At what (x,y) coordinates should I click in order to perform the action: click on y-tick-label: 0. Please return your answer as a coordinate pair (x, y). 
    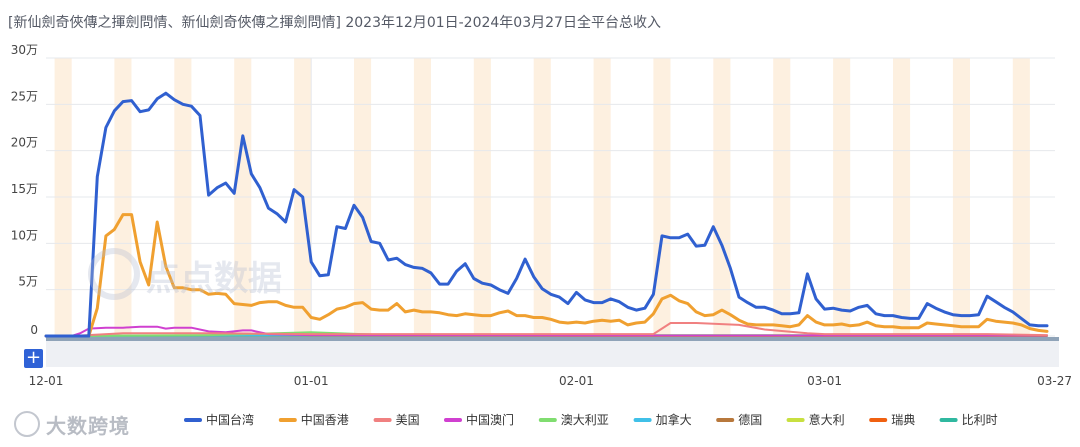
    Looking at the image, I should click on (34, 330).